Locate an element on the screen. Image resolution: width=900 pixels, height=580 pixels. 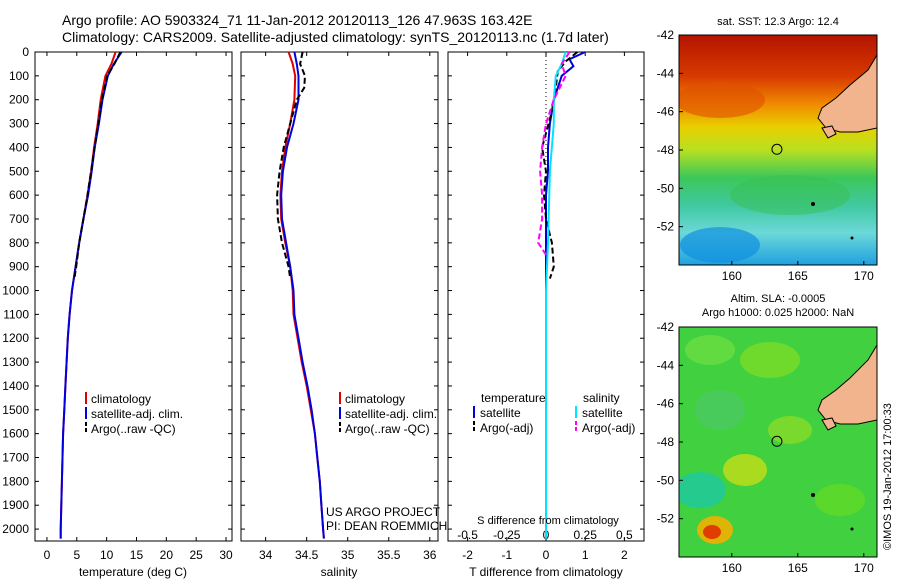
land-stewart-island is located at coordinates (829, 132).